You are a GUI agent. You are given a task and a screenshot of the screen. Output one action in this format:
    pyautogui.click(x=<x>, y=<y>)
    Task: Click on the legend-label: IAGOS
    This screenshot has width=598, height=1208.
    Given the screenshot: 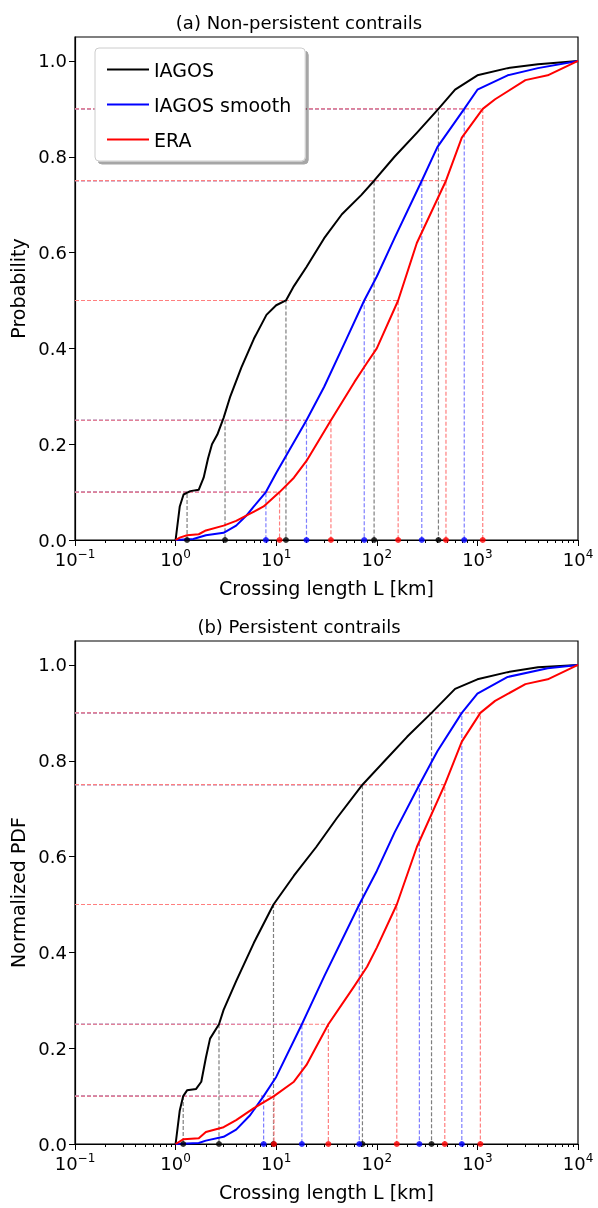 What is the action you would take?
    pyautogui.click(x=184, y=69)
    